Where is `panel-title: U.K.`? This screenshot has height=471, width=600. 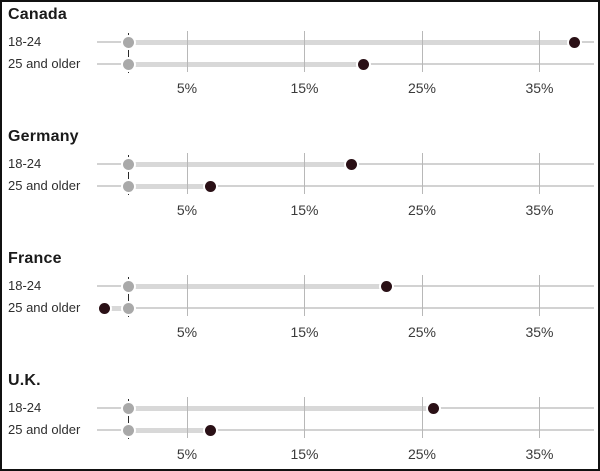 panel-title: U.K. is located at coordinates (24, 380).